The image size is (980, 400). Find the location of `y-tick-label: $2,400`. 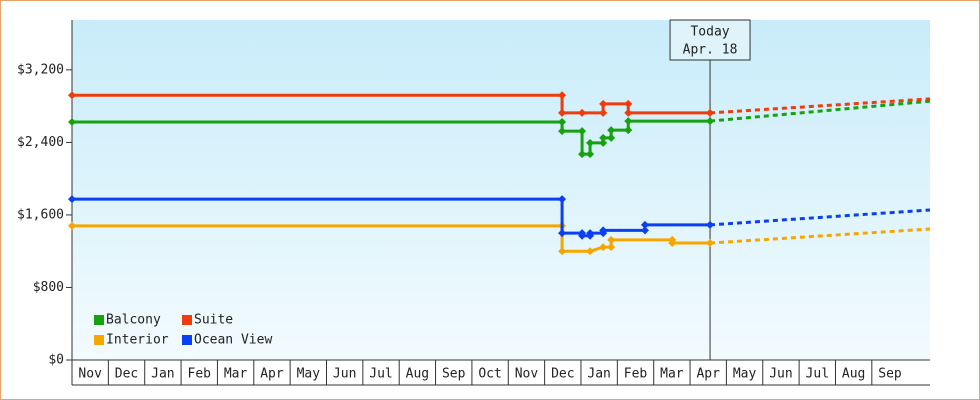

y-tick-label: $2,400 is located at coordinates (40, 142).